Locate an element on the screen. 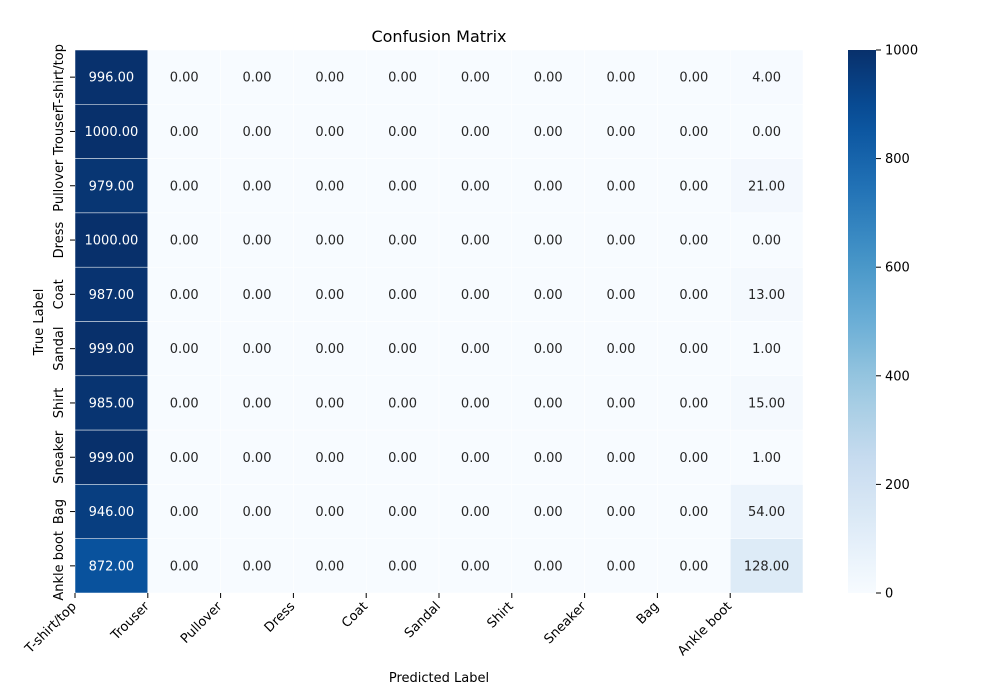 This screenshot has width=1000, height=700. x-tick-label: Pullover is located at coordinates (202, 623).